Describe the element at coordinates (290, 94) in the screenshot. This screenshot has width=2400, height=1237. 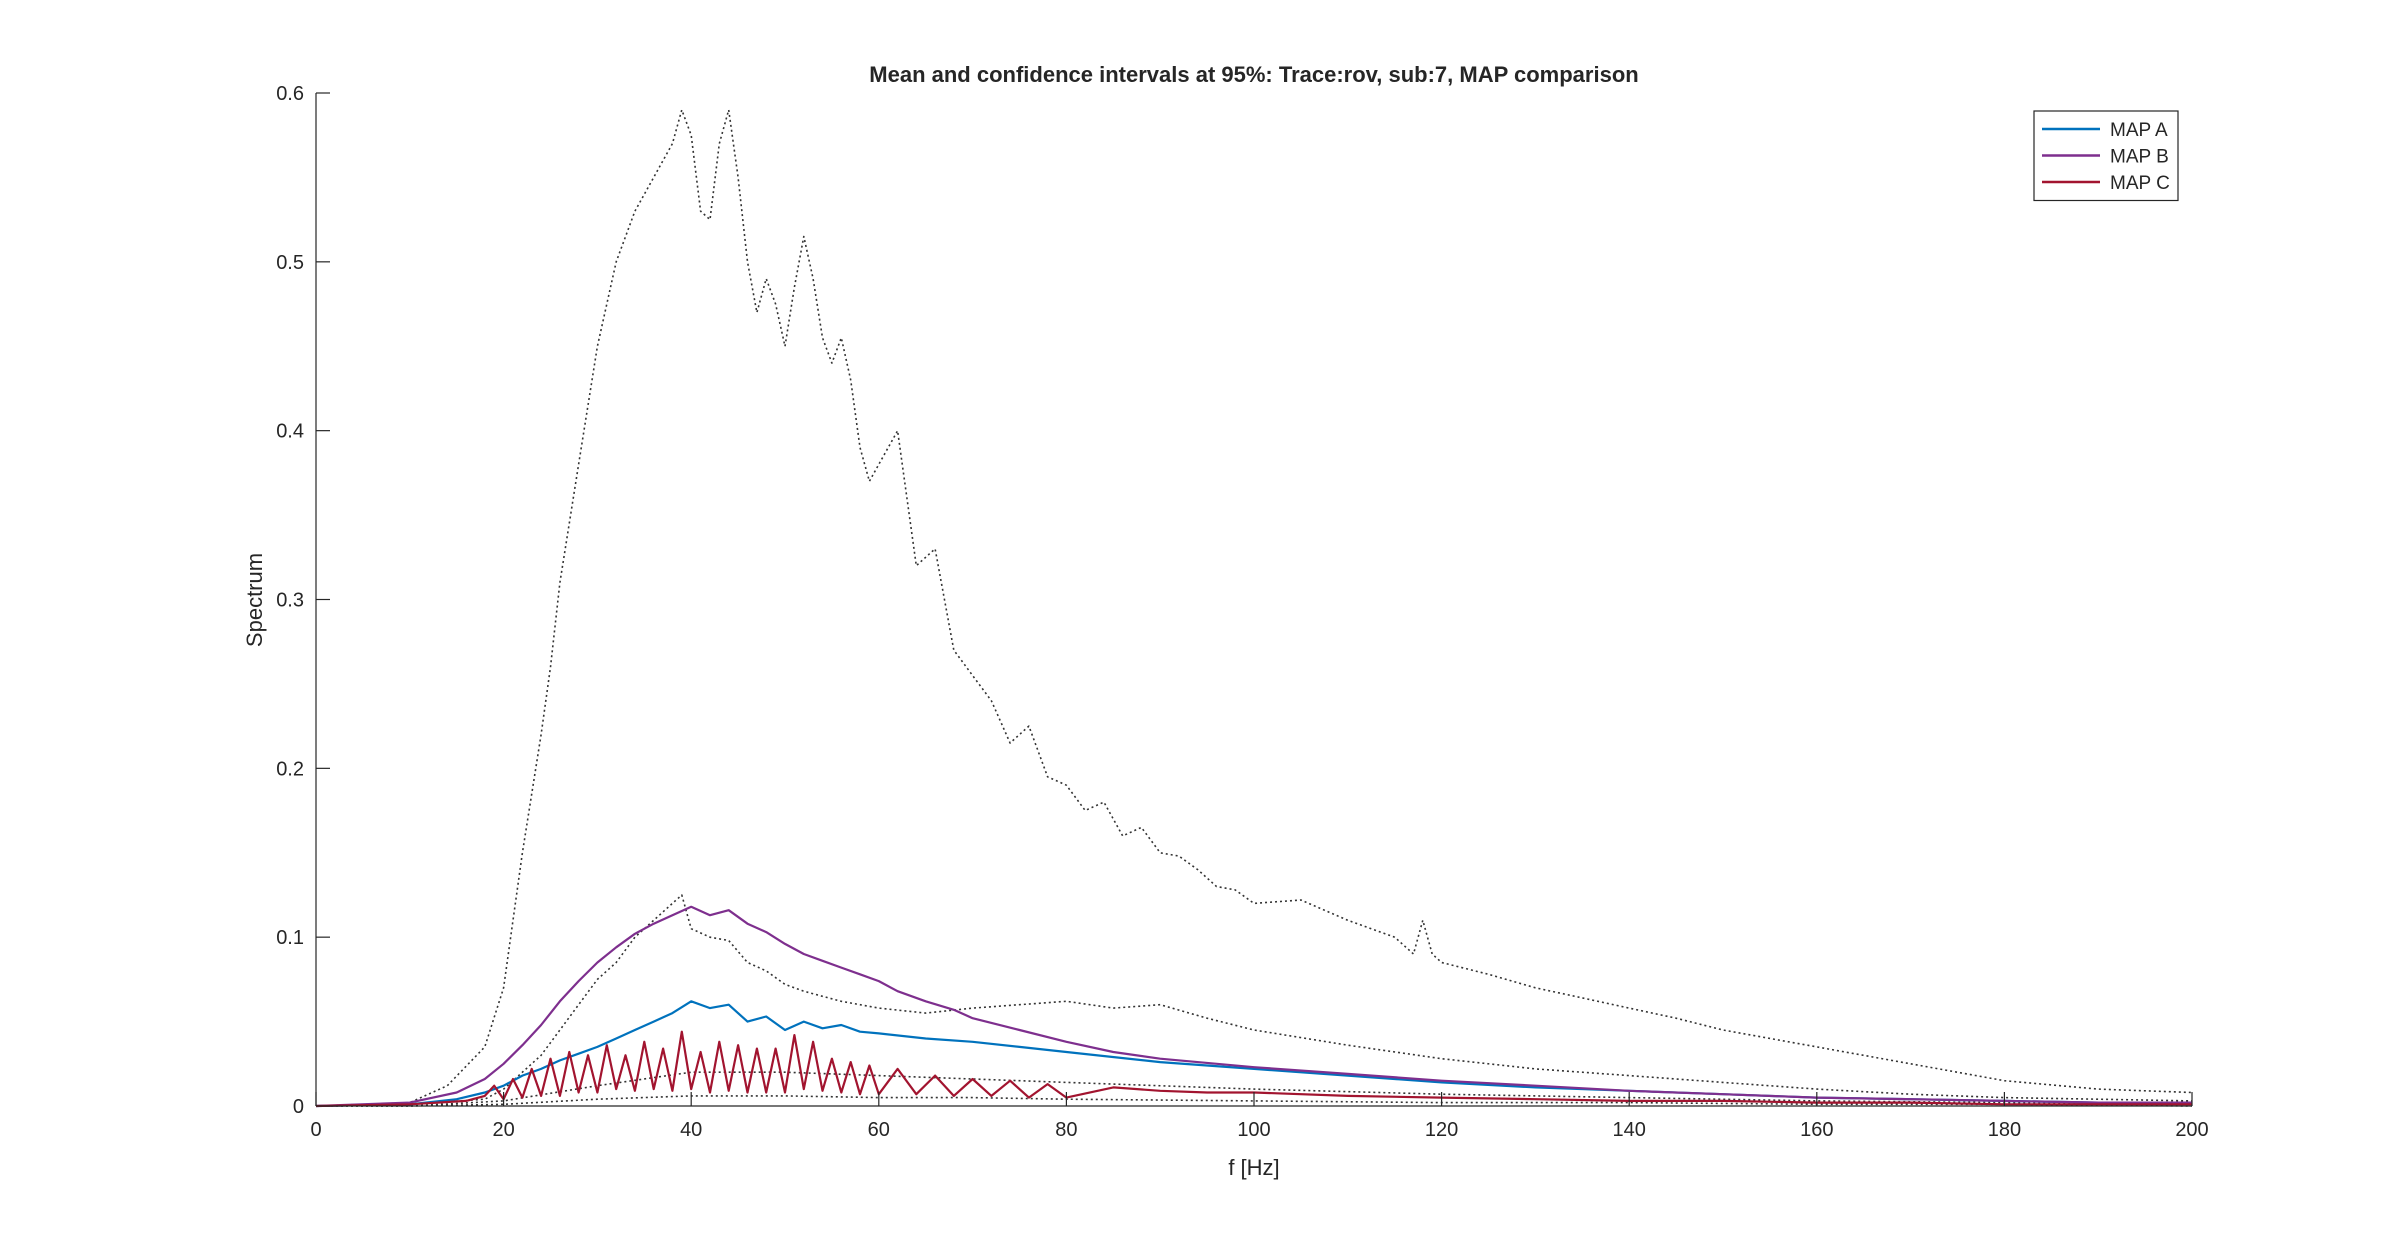
I see `y-tick-label-6: 0.6` at that location.